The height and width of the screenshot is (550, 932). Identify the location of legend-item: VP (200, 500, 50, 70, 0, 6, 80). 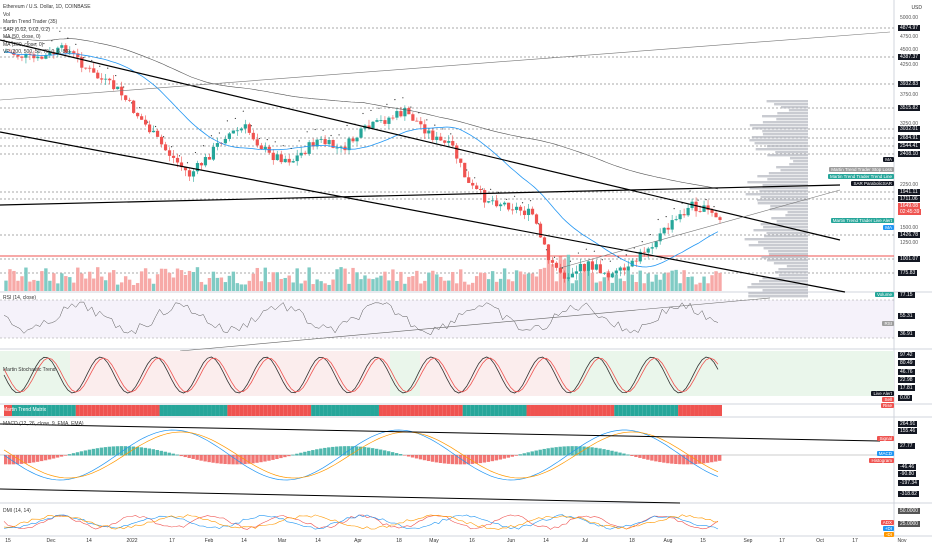
(36, 52).